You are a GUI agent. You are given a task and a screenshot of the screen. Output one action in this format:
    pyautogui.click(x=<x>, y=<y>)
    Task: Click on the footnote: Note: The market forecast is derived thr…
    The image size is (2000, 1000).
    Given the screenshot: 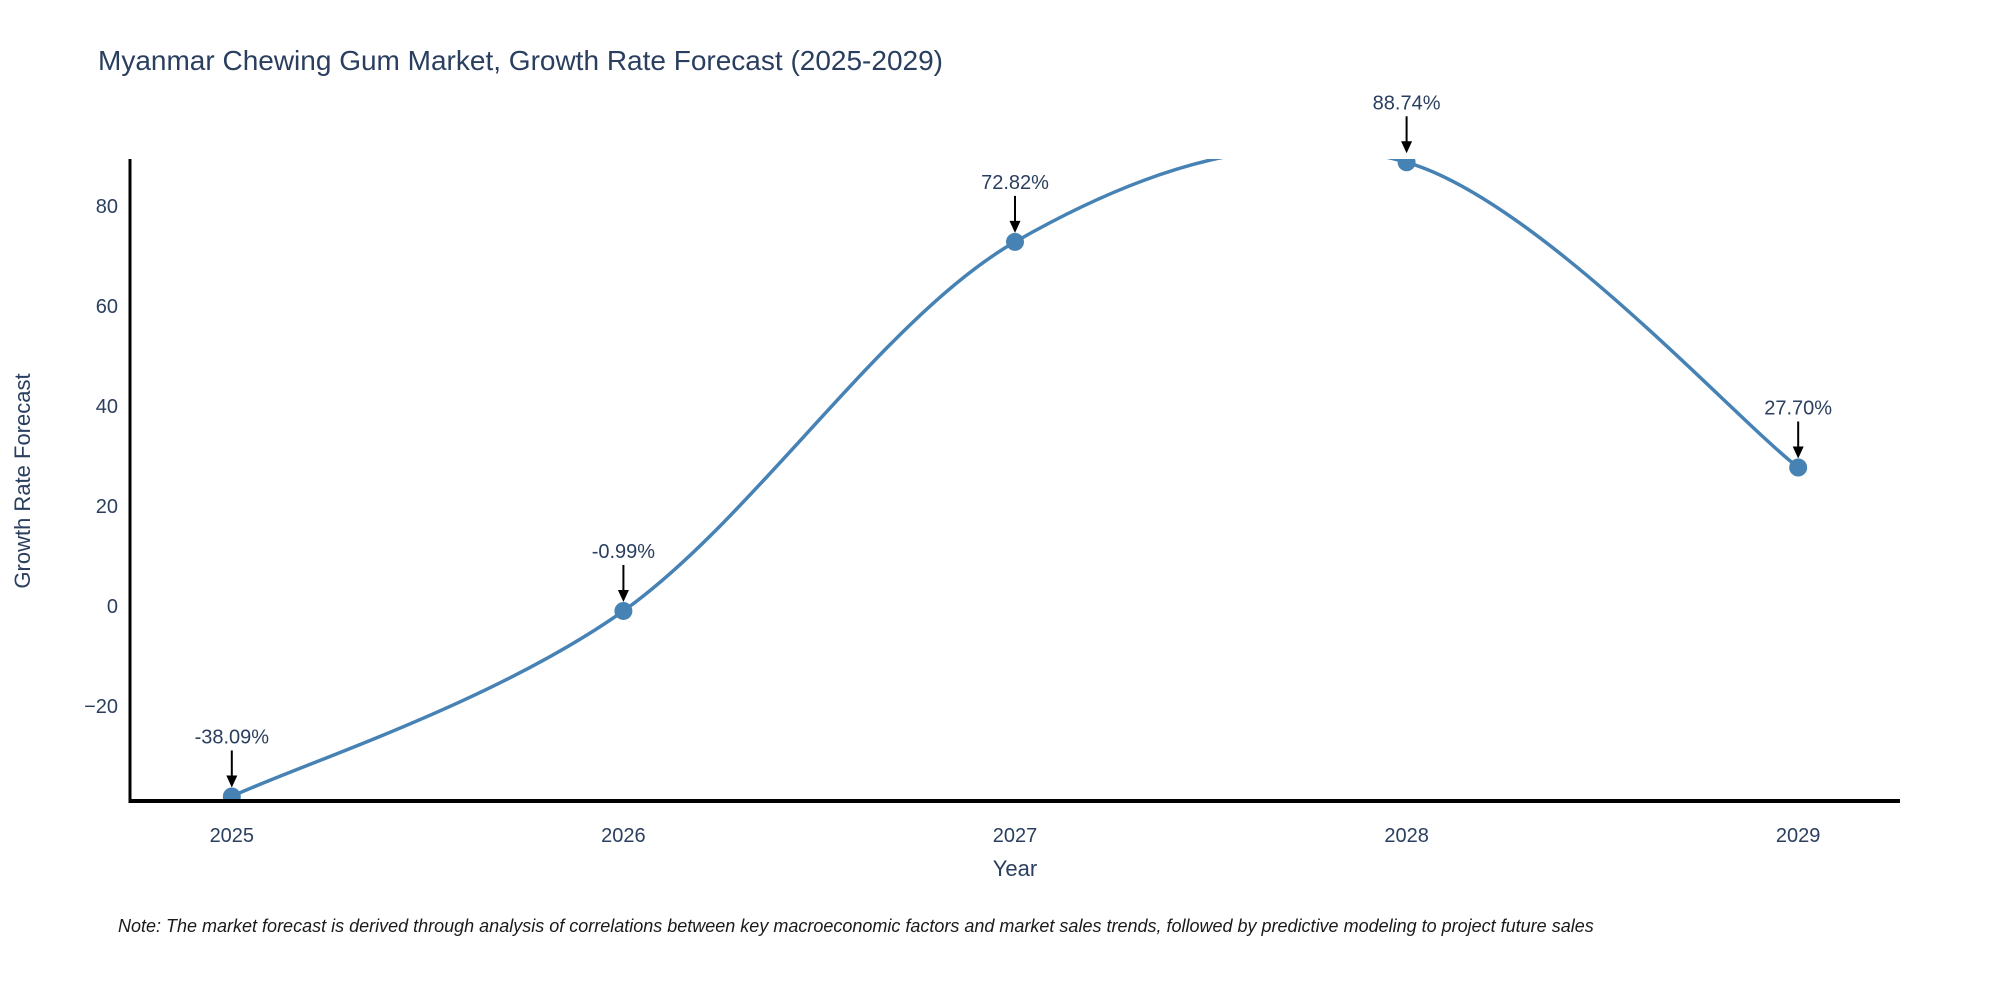 What is the action you would take?
    pyautogui.click(x=856, y=926)
    